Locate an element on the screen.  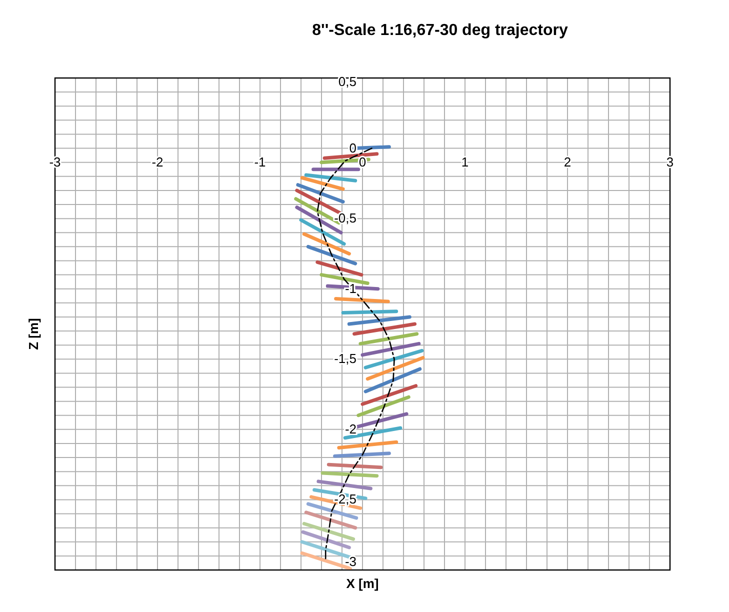
x-axis-title: X [m] is located at coordinates (362, 583).